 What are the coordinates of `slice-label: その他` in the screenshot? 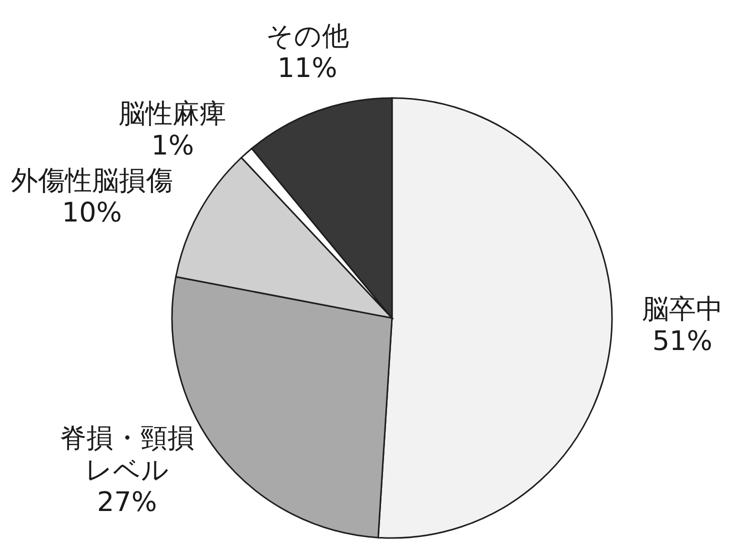 It's located at (307, 36).